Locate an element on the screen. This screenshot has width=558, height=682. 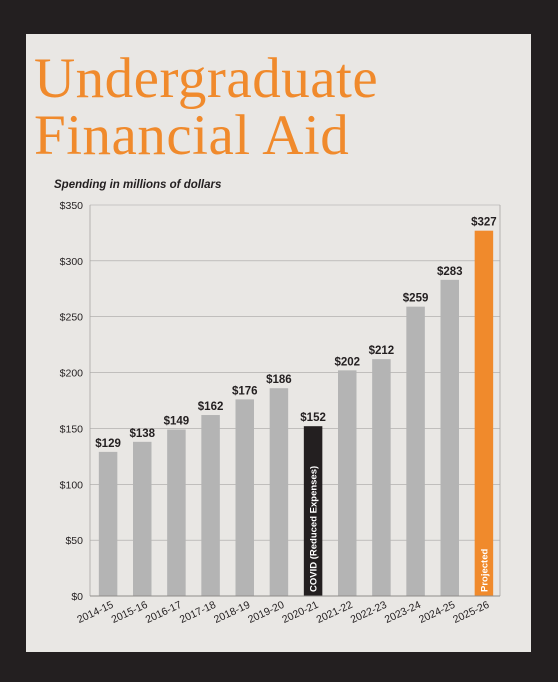
x-tick-label: 2023-24 is located at coordinates (403, 612).